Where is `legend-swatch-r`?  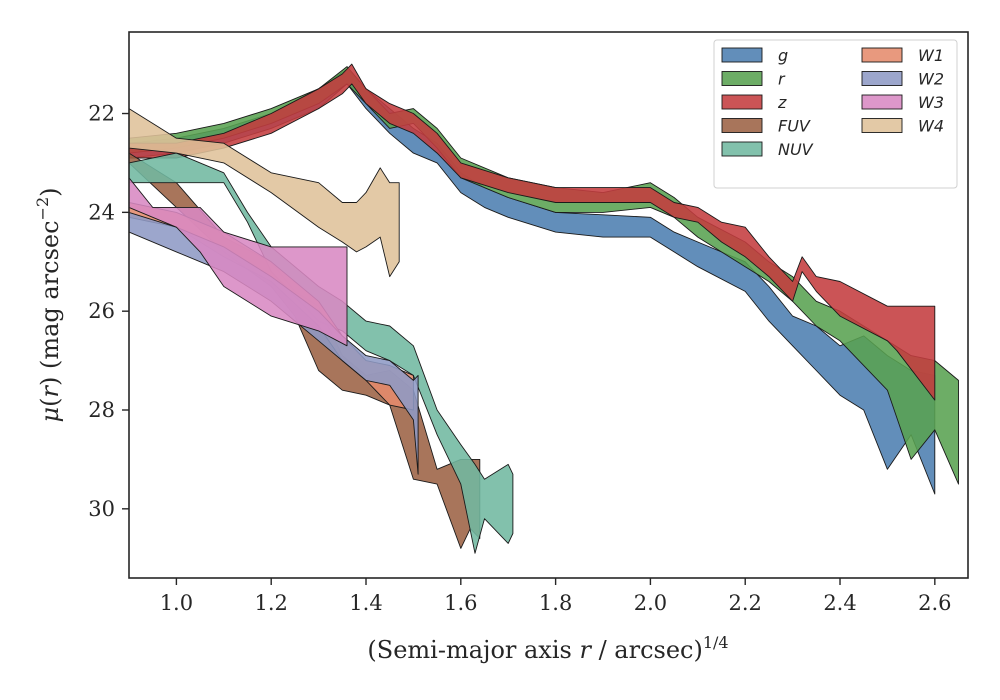
legend-swatch-r is located at coordinates (742, 78).